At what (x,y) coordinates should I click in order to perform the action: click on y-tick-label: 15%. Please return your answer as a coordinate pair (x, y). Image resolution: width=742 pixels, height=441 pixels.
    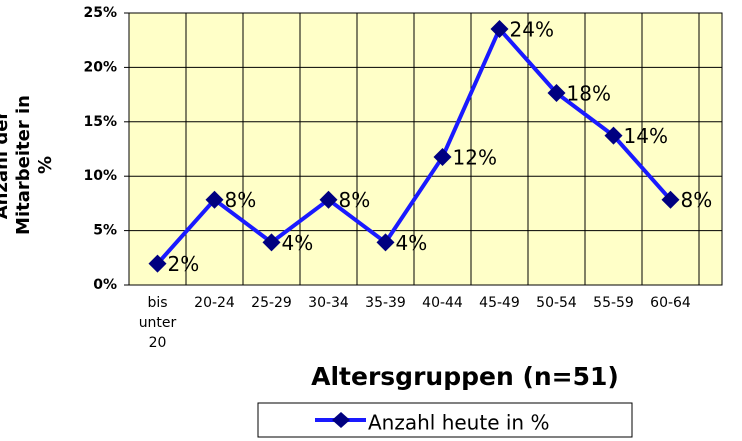
    Looking at the image, I should click on (100, 122).